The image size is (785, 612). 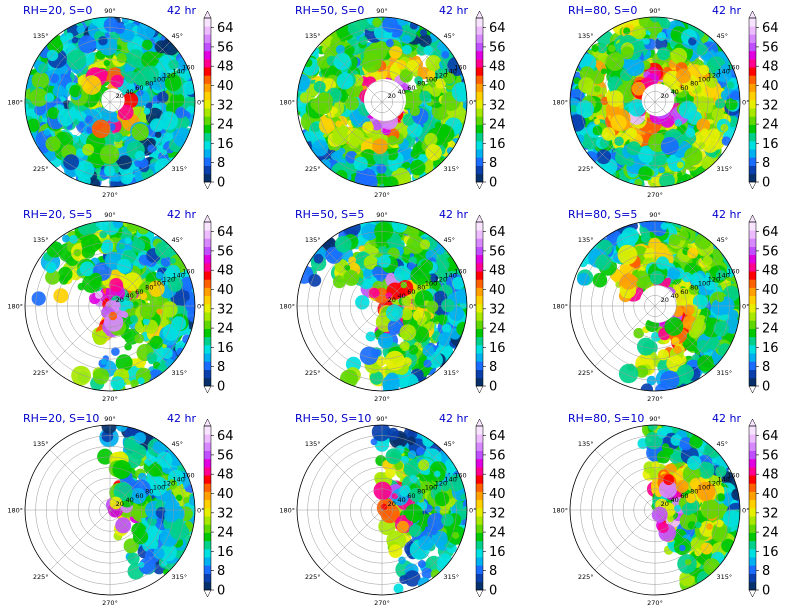 What do you see at coordinates (453, 10) in the screenshot?
I see `panel-time: 42 hr` at bounding box center [453, 10].